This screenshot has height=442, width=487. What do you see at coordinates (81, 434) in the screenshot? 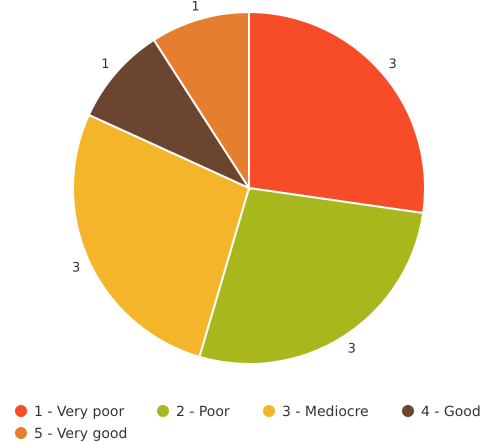
I see `legend-label: 5 - Very good` at bounding box center [81, 434].